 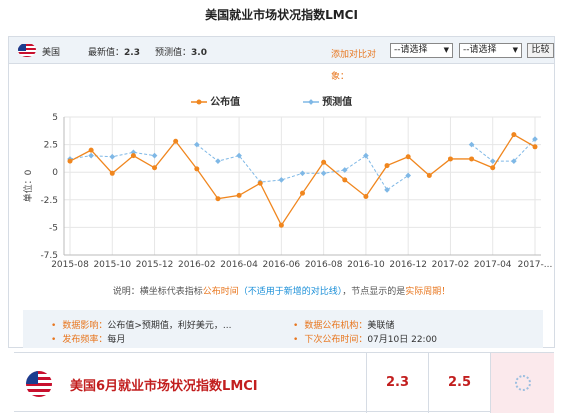 I want to click on note-tail: 实际周期！, so click(x=428, y=292).